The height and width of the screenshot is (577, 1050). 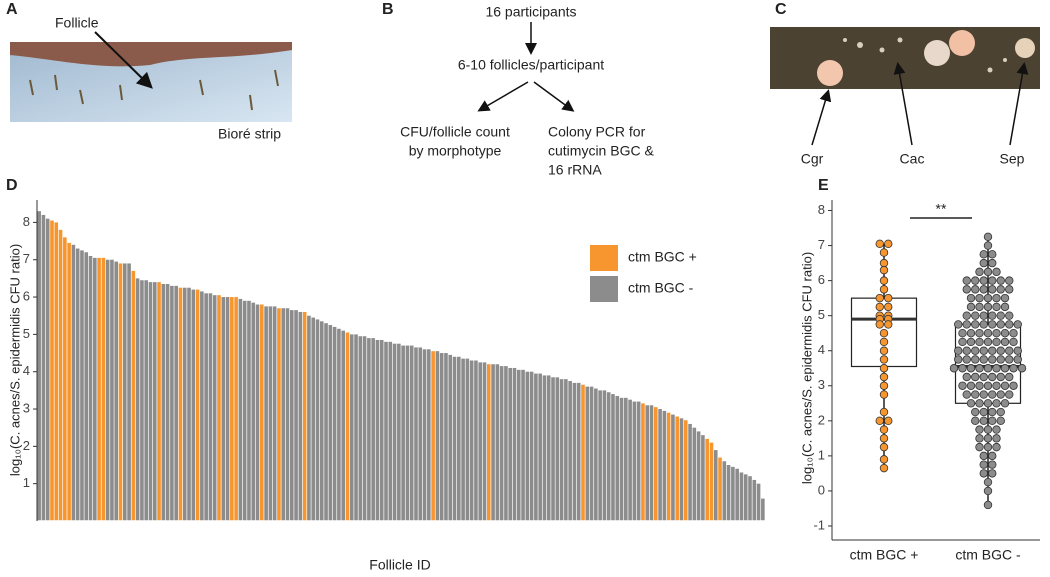 I want to click on box, so click(x=988, y=363).